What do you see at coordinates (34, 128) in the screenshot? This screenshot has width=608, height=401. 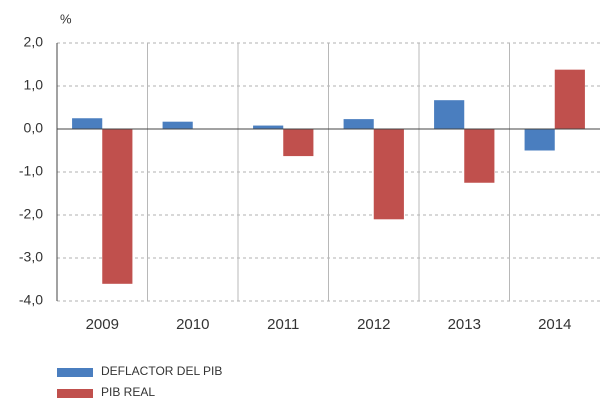 I see `y-tick-label: 0,0` at bounding box center [34, 128].